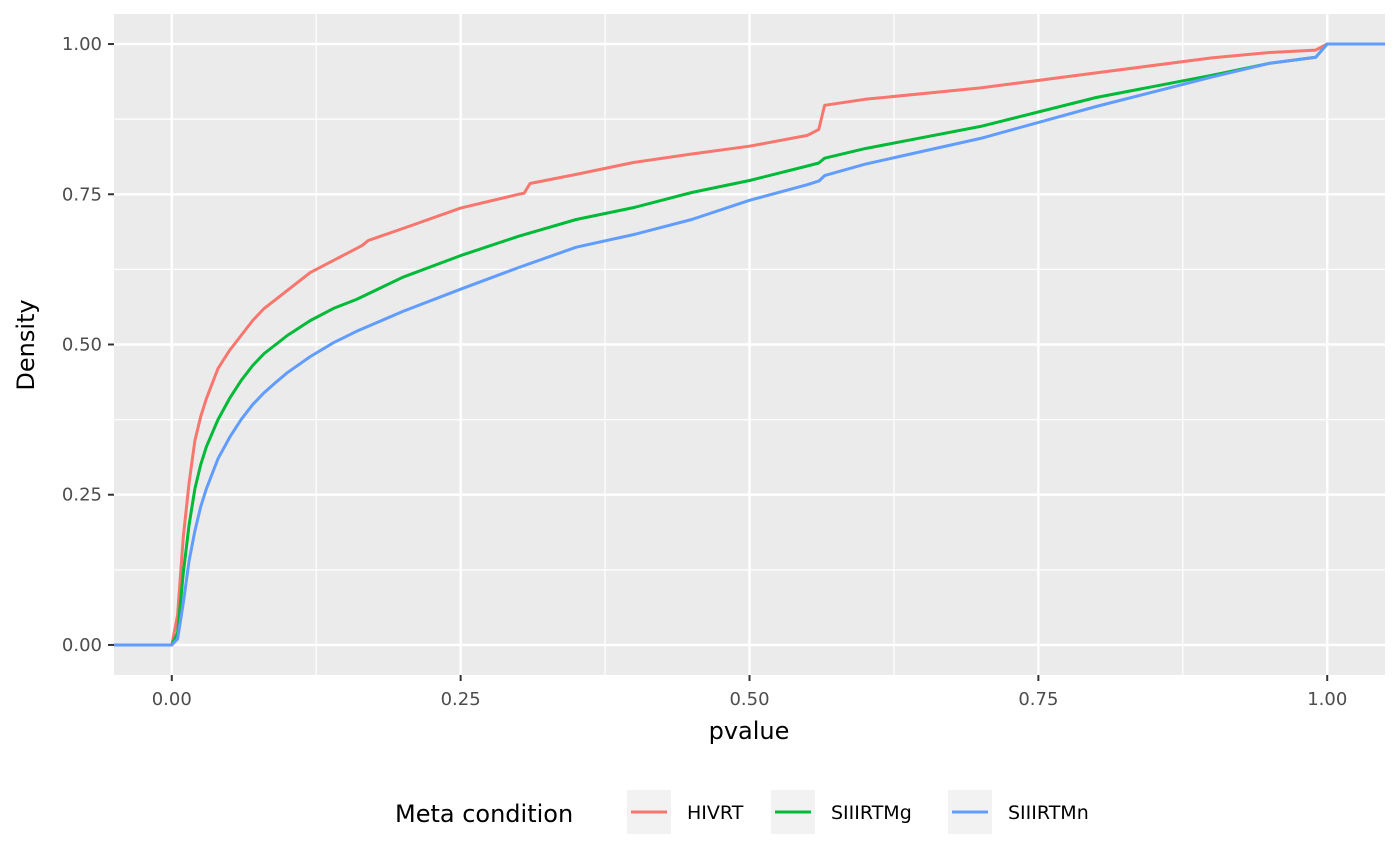 The image size is (1400, 865). Describe the element at coordinates (1038, 699) in the screenshot. I see `x-tick-label: 0.75` at that location.